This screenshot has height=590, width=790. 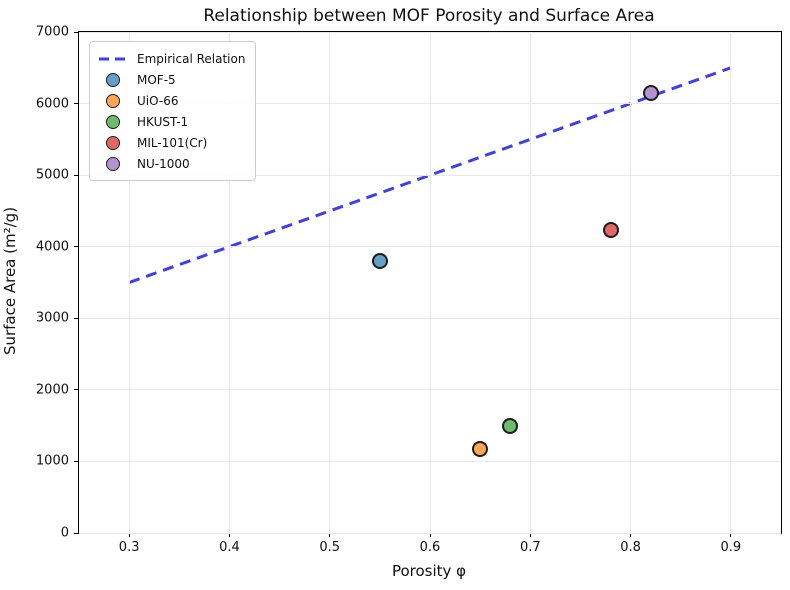 I want to click on x-tick-0.5, so click(x=330, y=535).